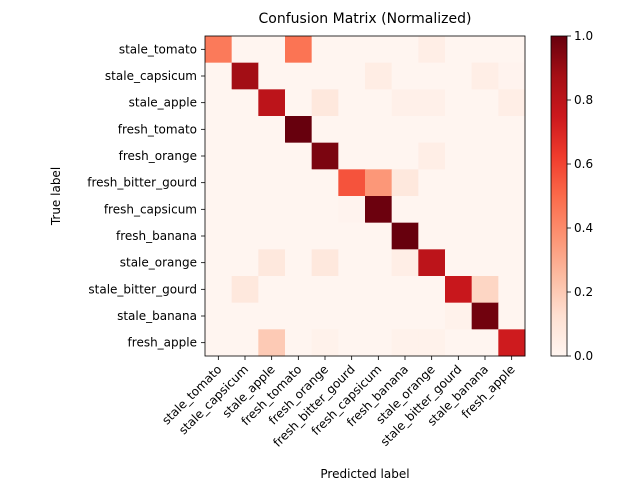 The height and width of the screenshot is (480, 640). Describe the element at coordinates (583, 292) in the screenshot. I see `colorbar-tick-label: 0.2` at that location.